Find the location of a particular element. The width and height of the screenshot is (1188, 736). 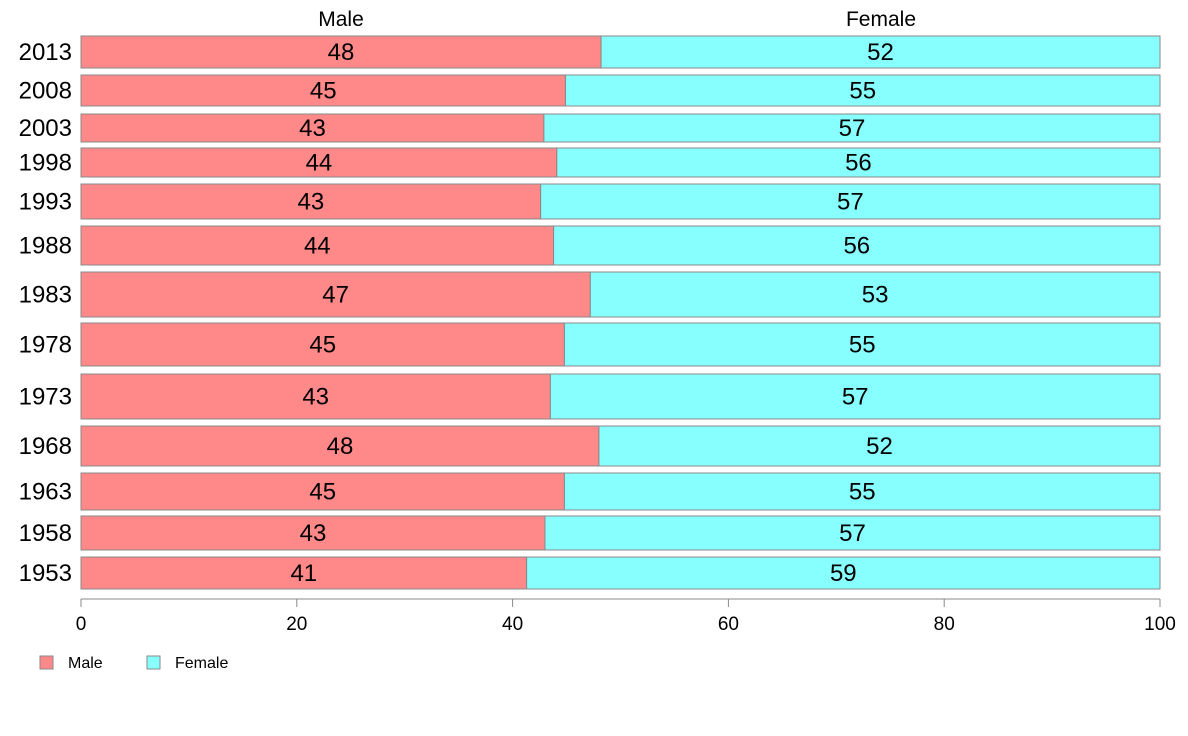

year-label: 1973 is located at coordinates (45, 397).